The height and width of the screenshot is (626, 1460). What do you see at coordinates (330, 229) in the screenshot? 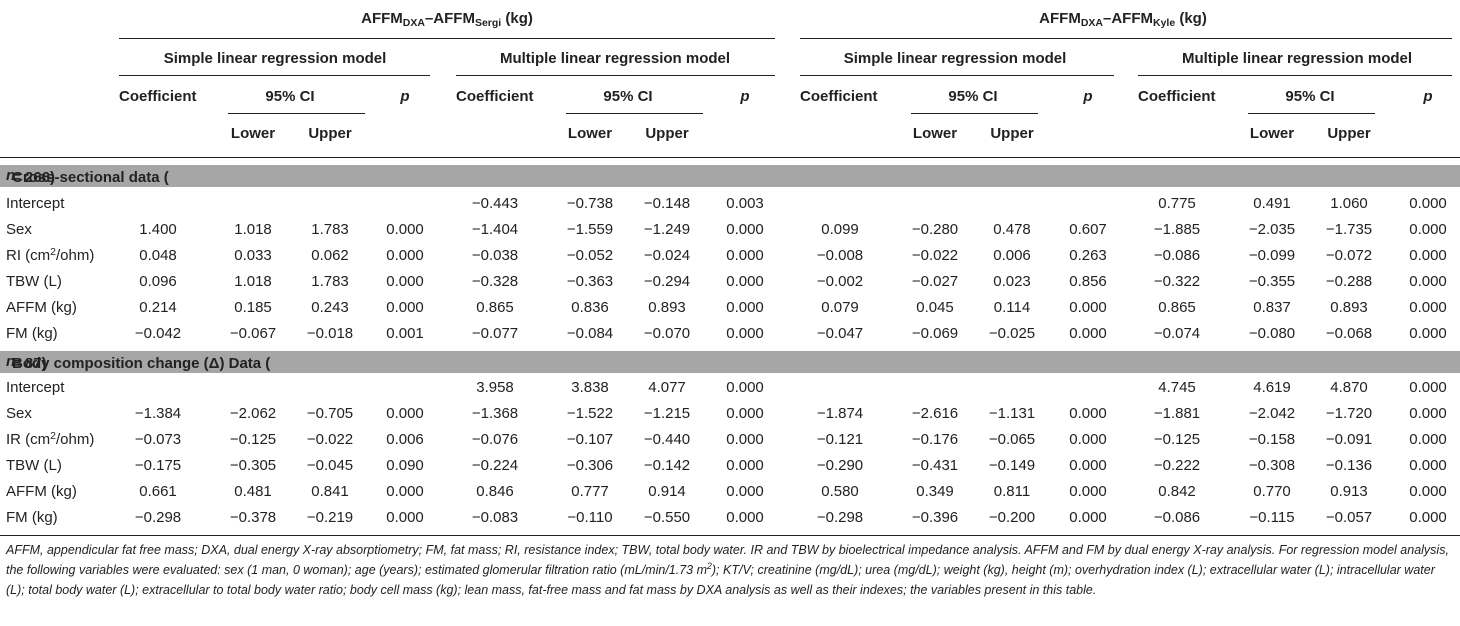
I see `table-cell: 1.783` at bounding box center [330, 229].